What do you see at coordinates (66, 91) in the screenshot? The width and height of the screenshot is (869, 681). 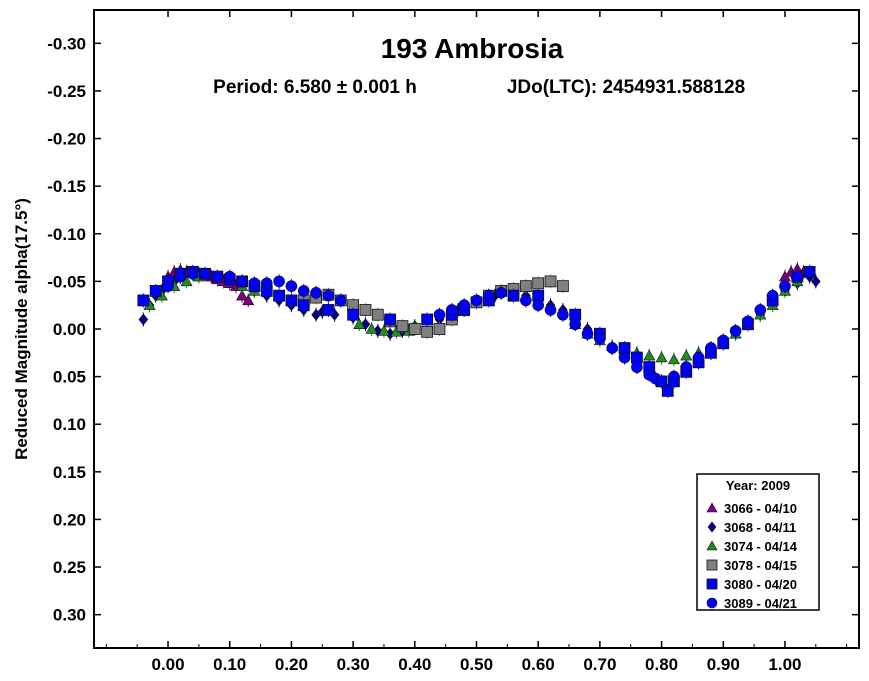 I see `y-tick-label: -0.25` at bounding box center [66, 91].